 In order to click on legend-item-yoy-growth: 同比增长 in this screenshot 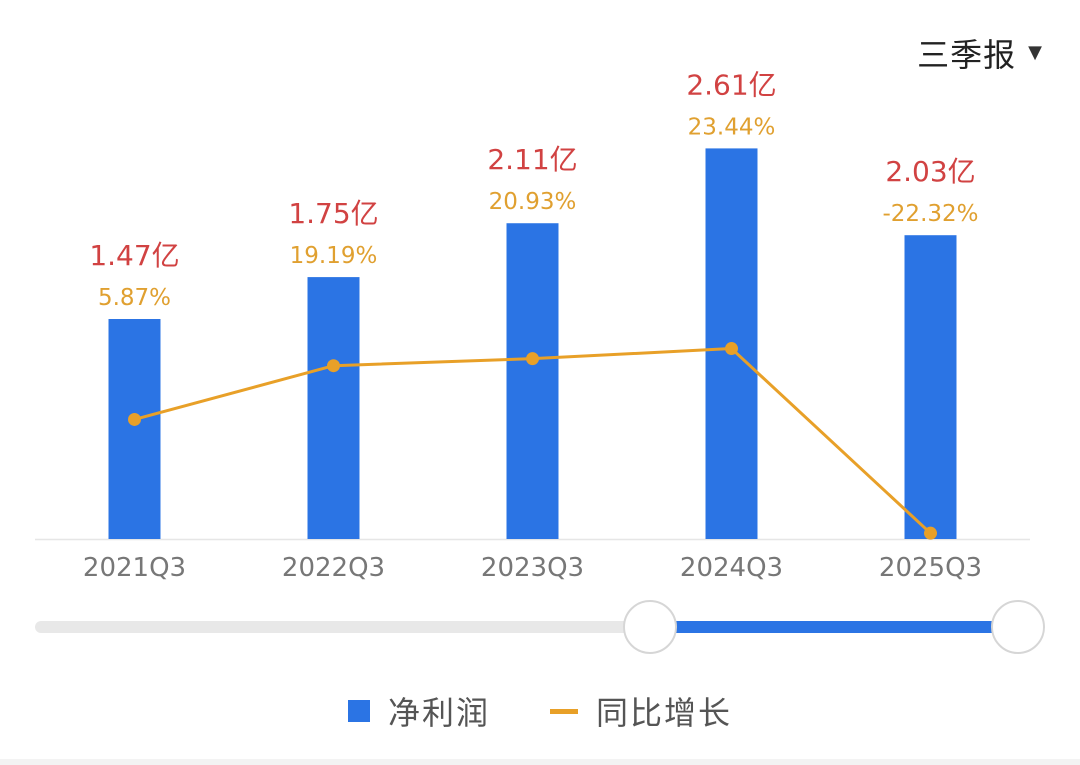, I will do `click(641, 711)`.